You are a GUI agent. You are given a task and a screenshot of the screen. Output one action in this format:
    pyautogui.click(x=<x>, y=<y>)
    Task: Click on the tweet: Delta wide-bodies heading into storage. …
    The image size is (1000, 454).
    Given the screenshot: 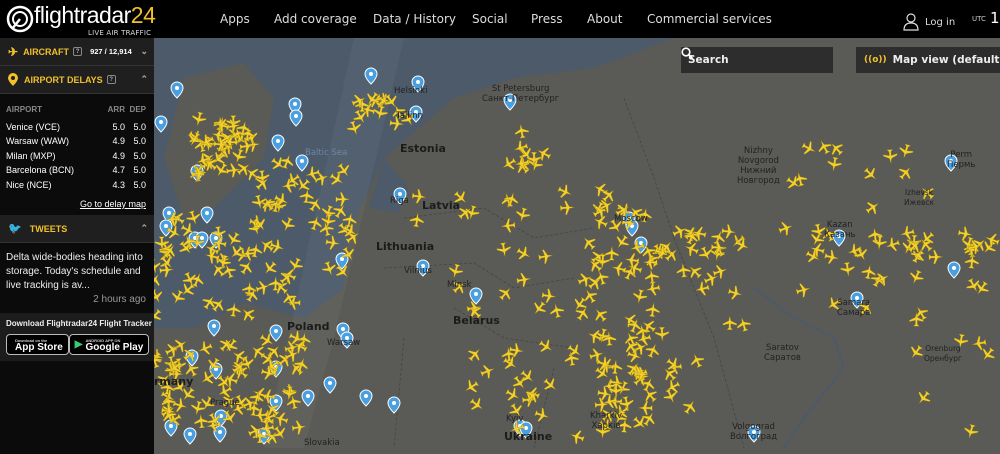 What is the action you would take?
    pyautogui.click(x=77, y=278)
    